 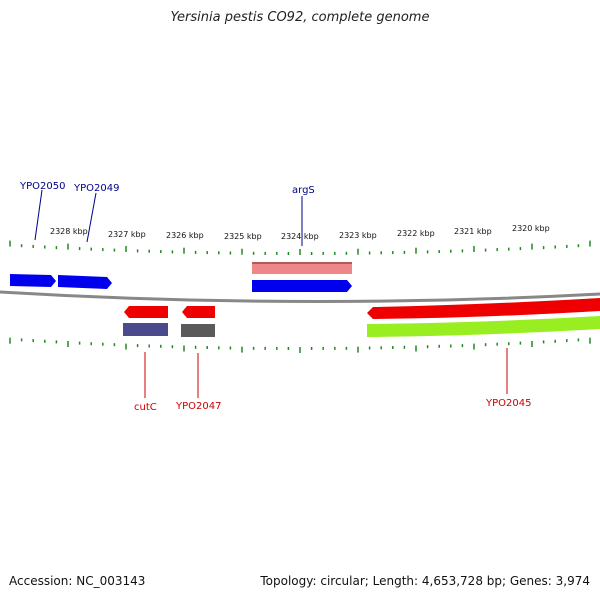 I want to click on gene-ypo2045, so click(x=483, y=308).